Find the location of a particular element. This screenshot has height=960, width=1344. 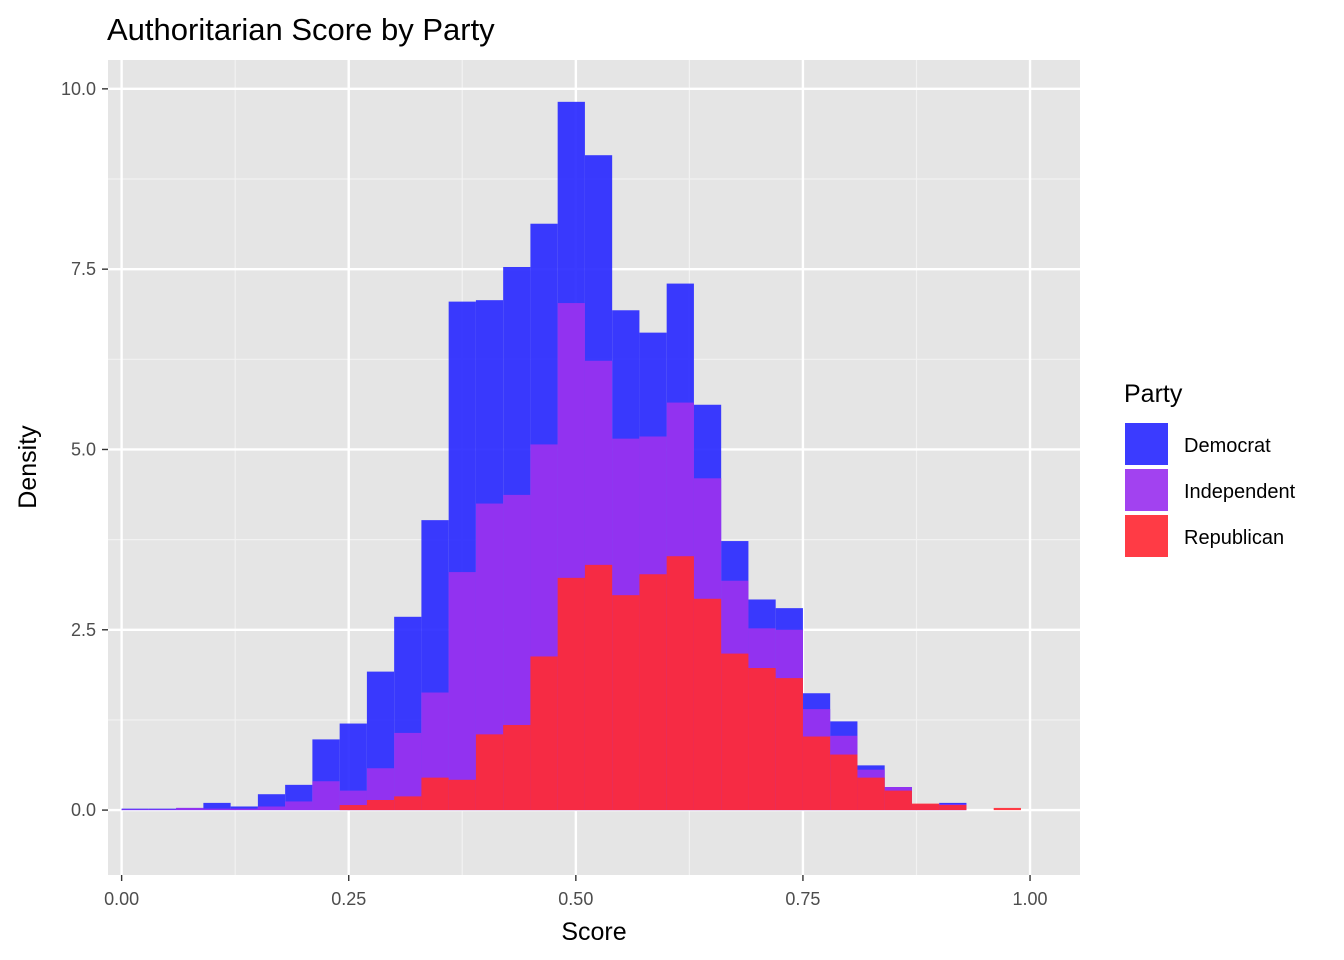

y-tick-label: 2.5 is located at coordinates (83, 630).